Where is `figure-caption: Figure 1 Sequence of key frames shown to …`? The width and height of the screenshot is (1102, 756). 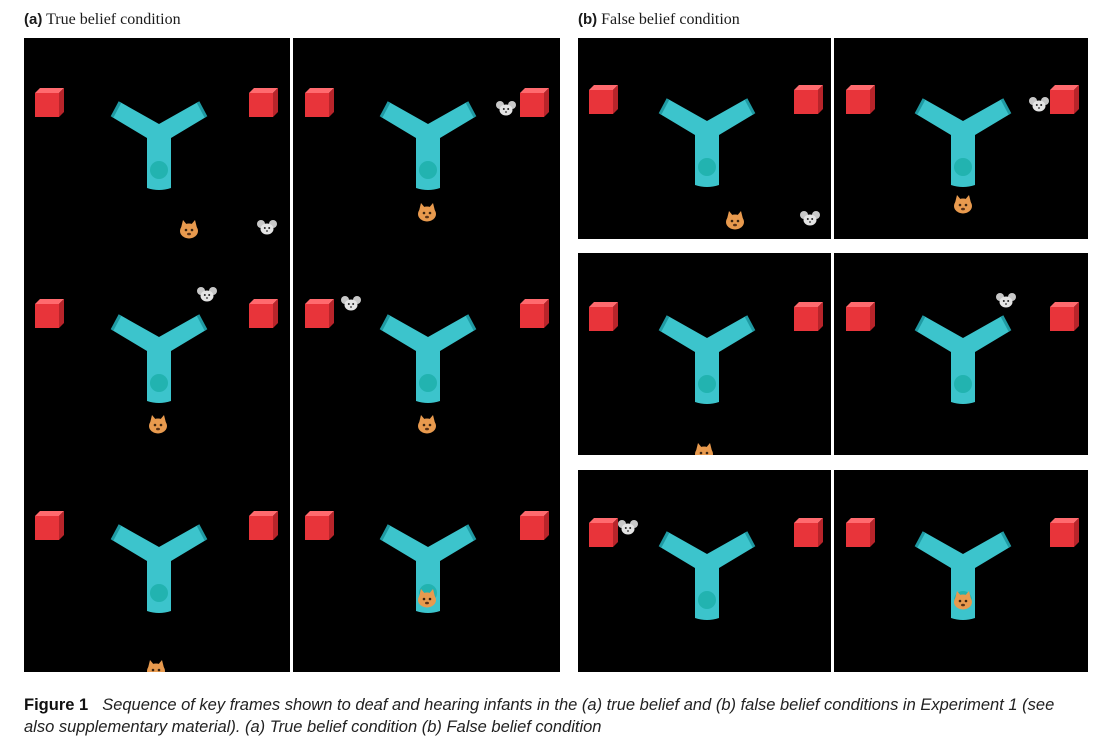
figure-caption: Figure 1 Sequence of key frames shown to … is located at coordinates (554, 716).